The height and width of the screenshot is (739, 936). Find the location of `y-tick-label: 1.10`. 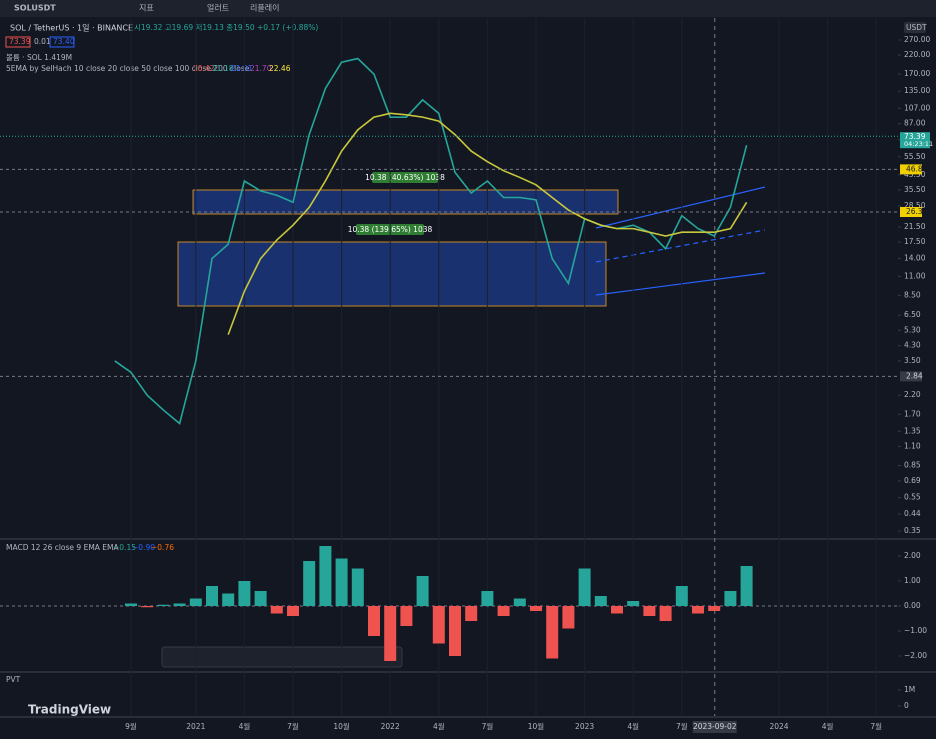

y-tick-label: 1.10 is located at coordinates (912, 445).